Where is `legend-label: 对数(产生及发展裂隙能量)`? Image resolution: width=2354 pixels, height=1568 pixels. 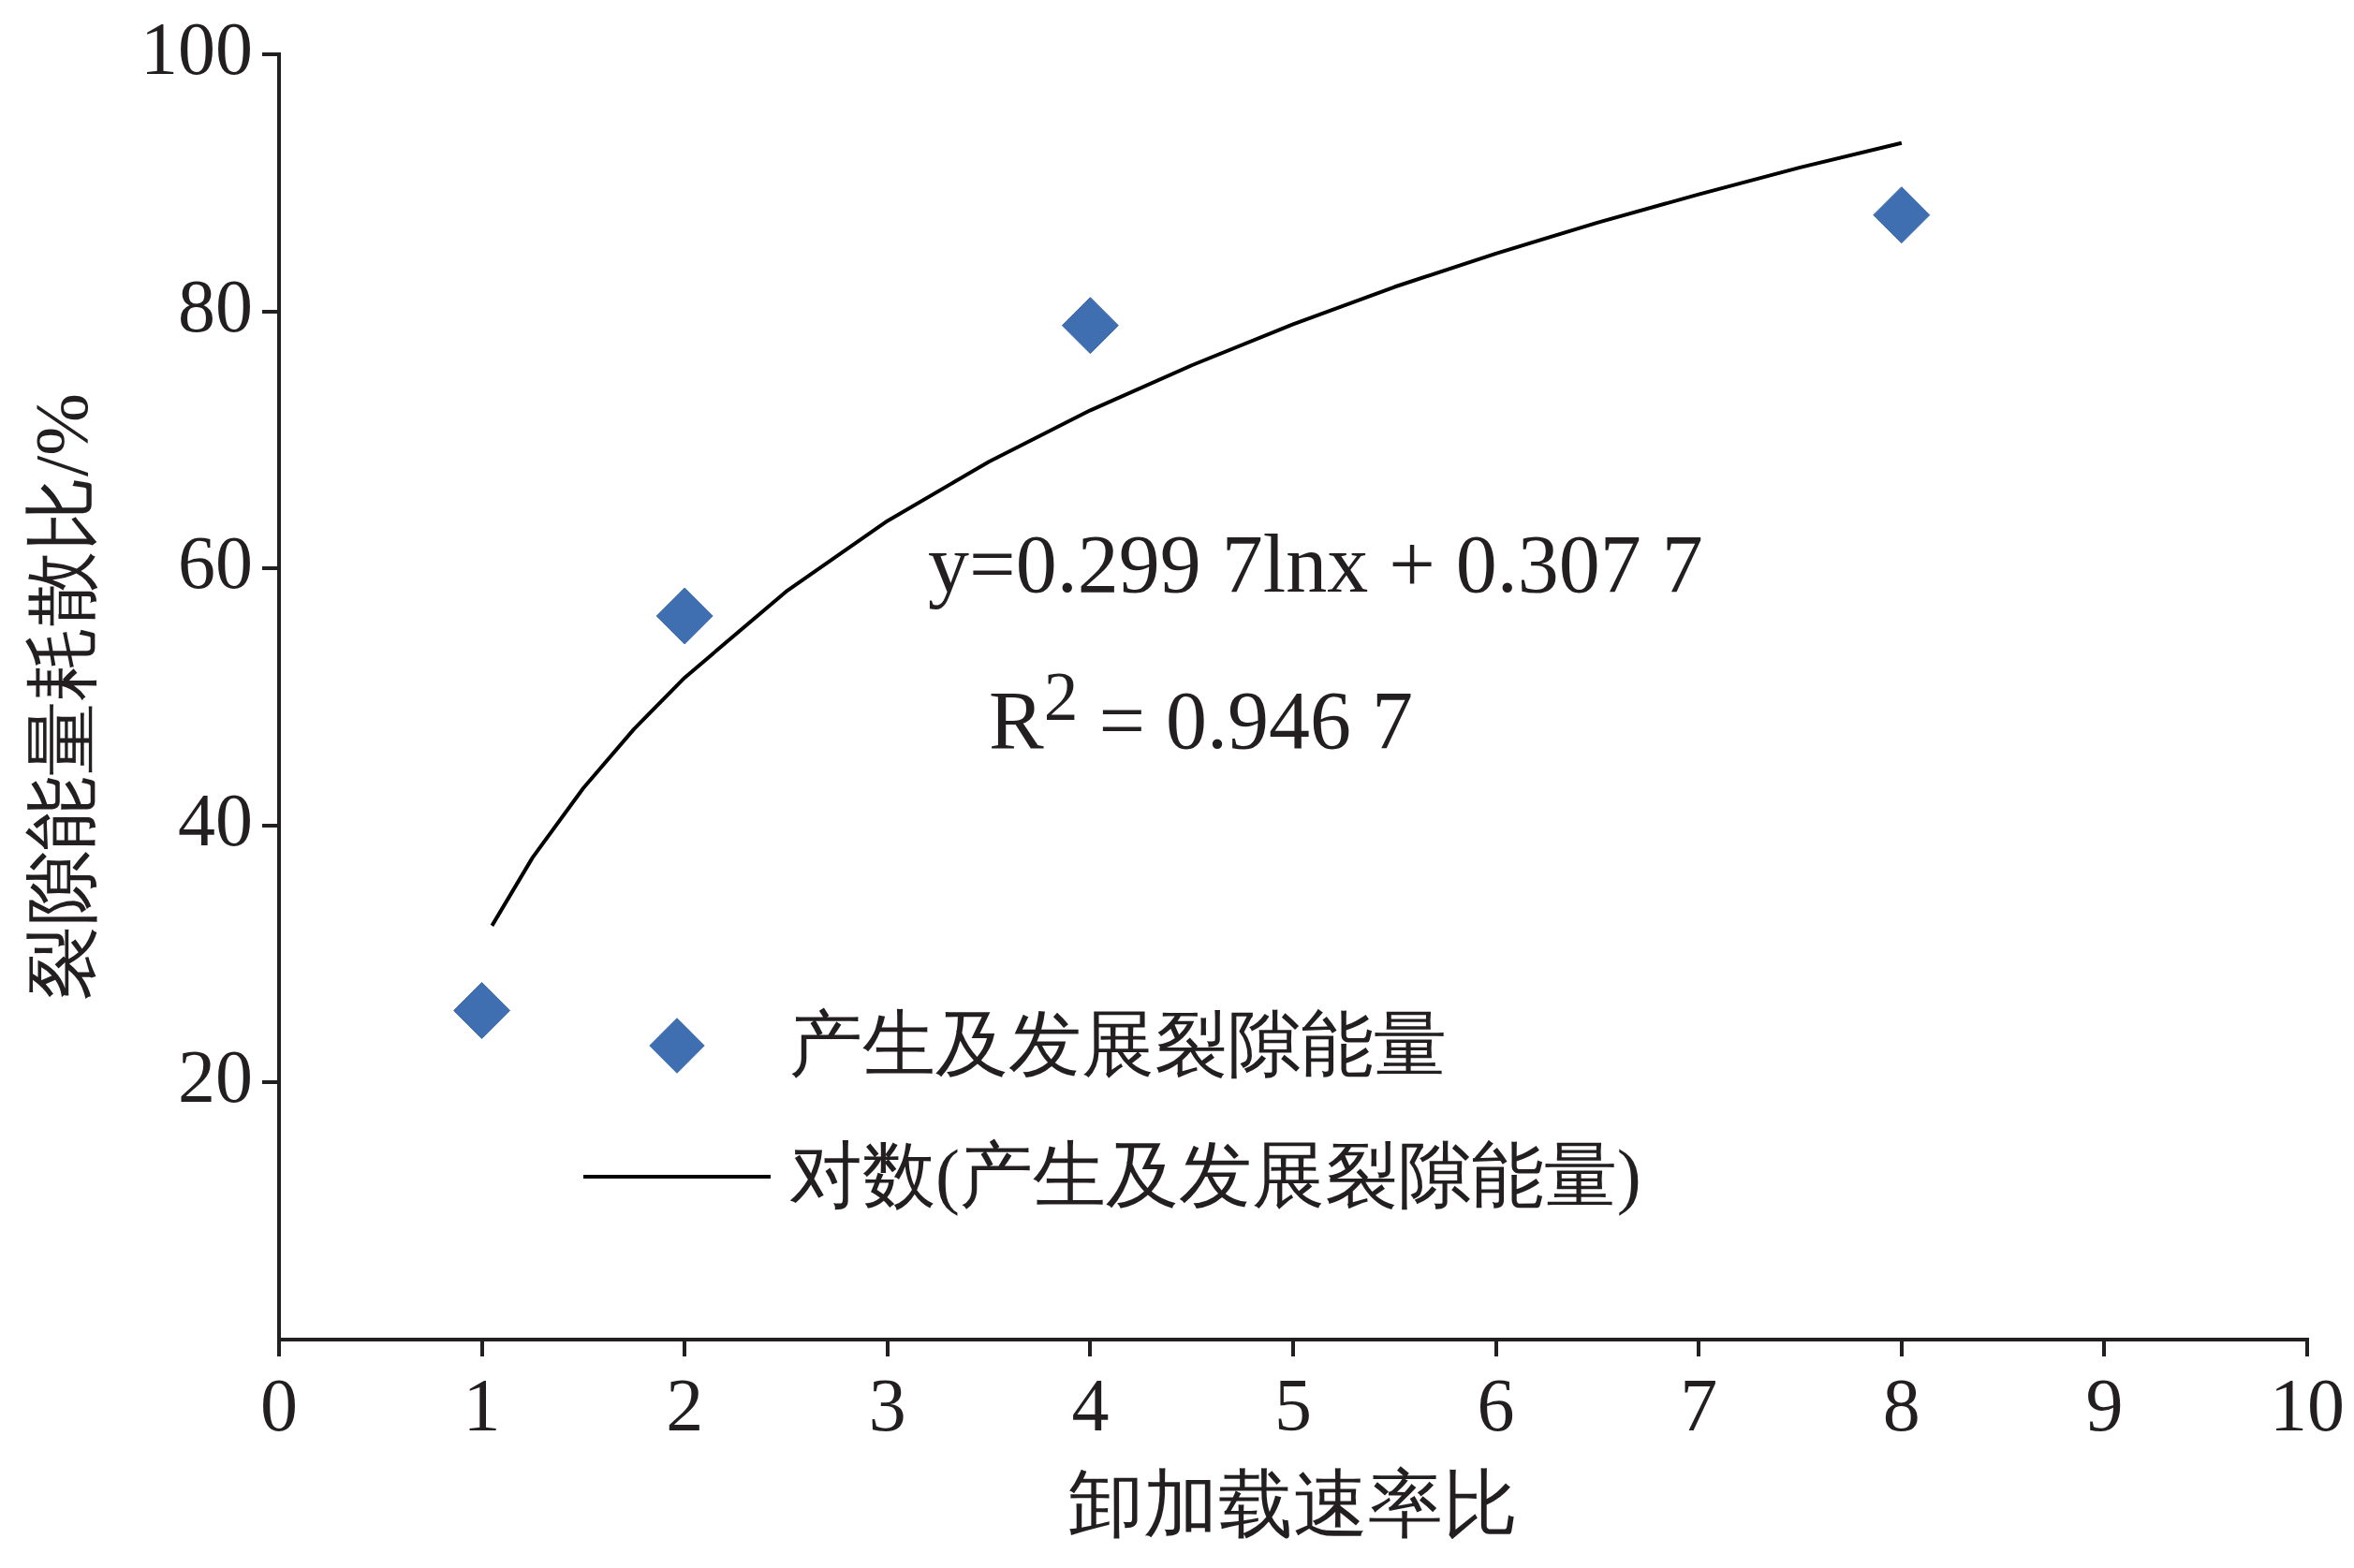
legend-label: 对数(产生及发展裂隙能量) is located at coordinates (1214, 1177).